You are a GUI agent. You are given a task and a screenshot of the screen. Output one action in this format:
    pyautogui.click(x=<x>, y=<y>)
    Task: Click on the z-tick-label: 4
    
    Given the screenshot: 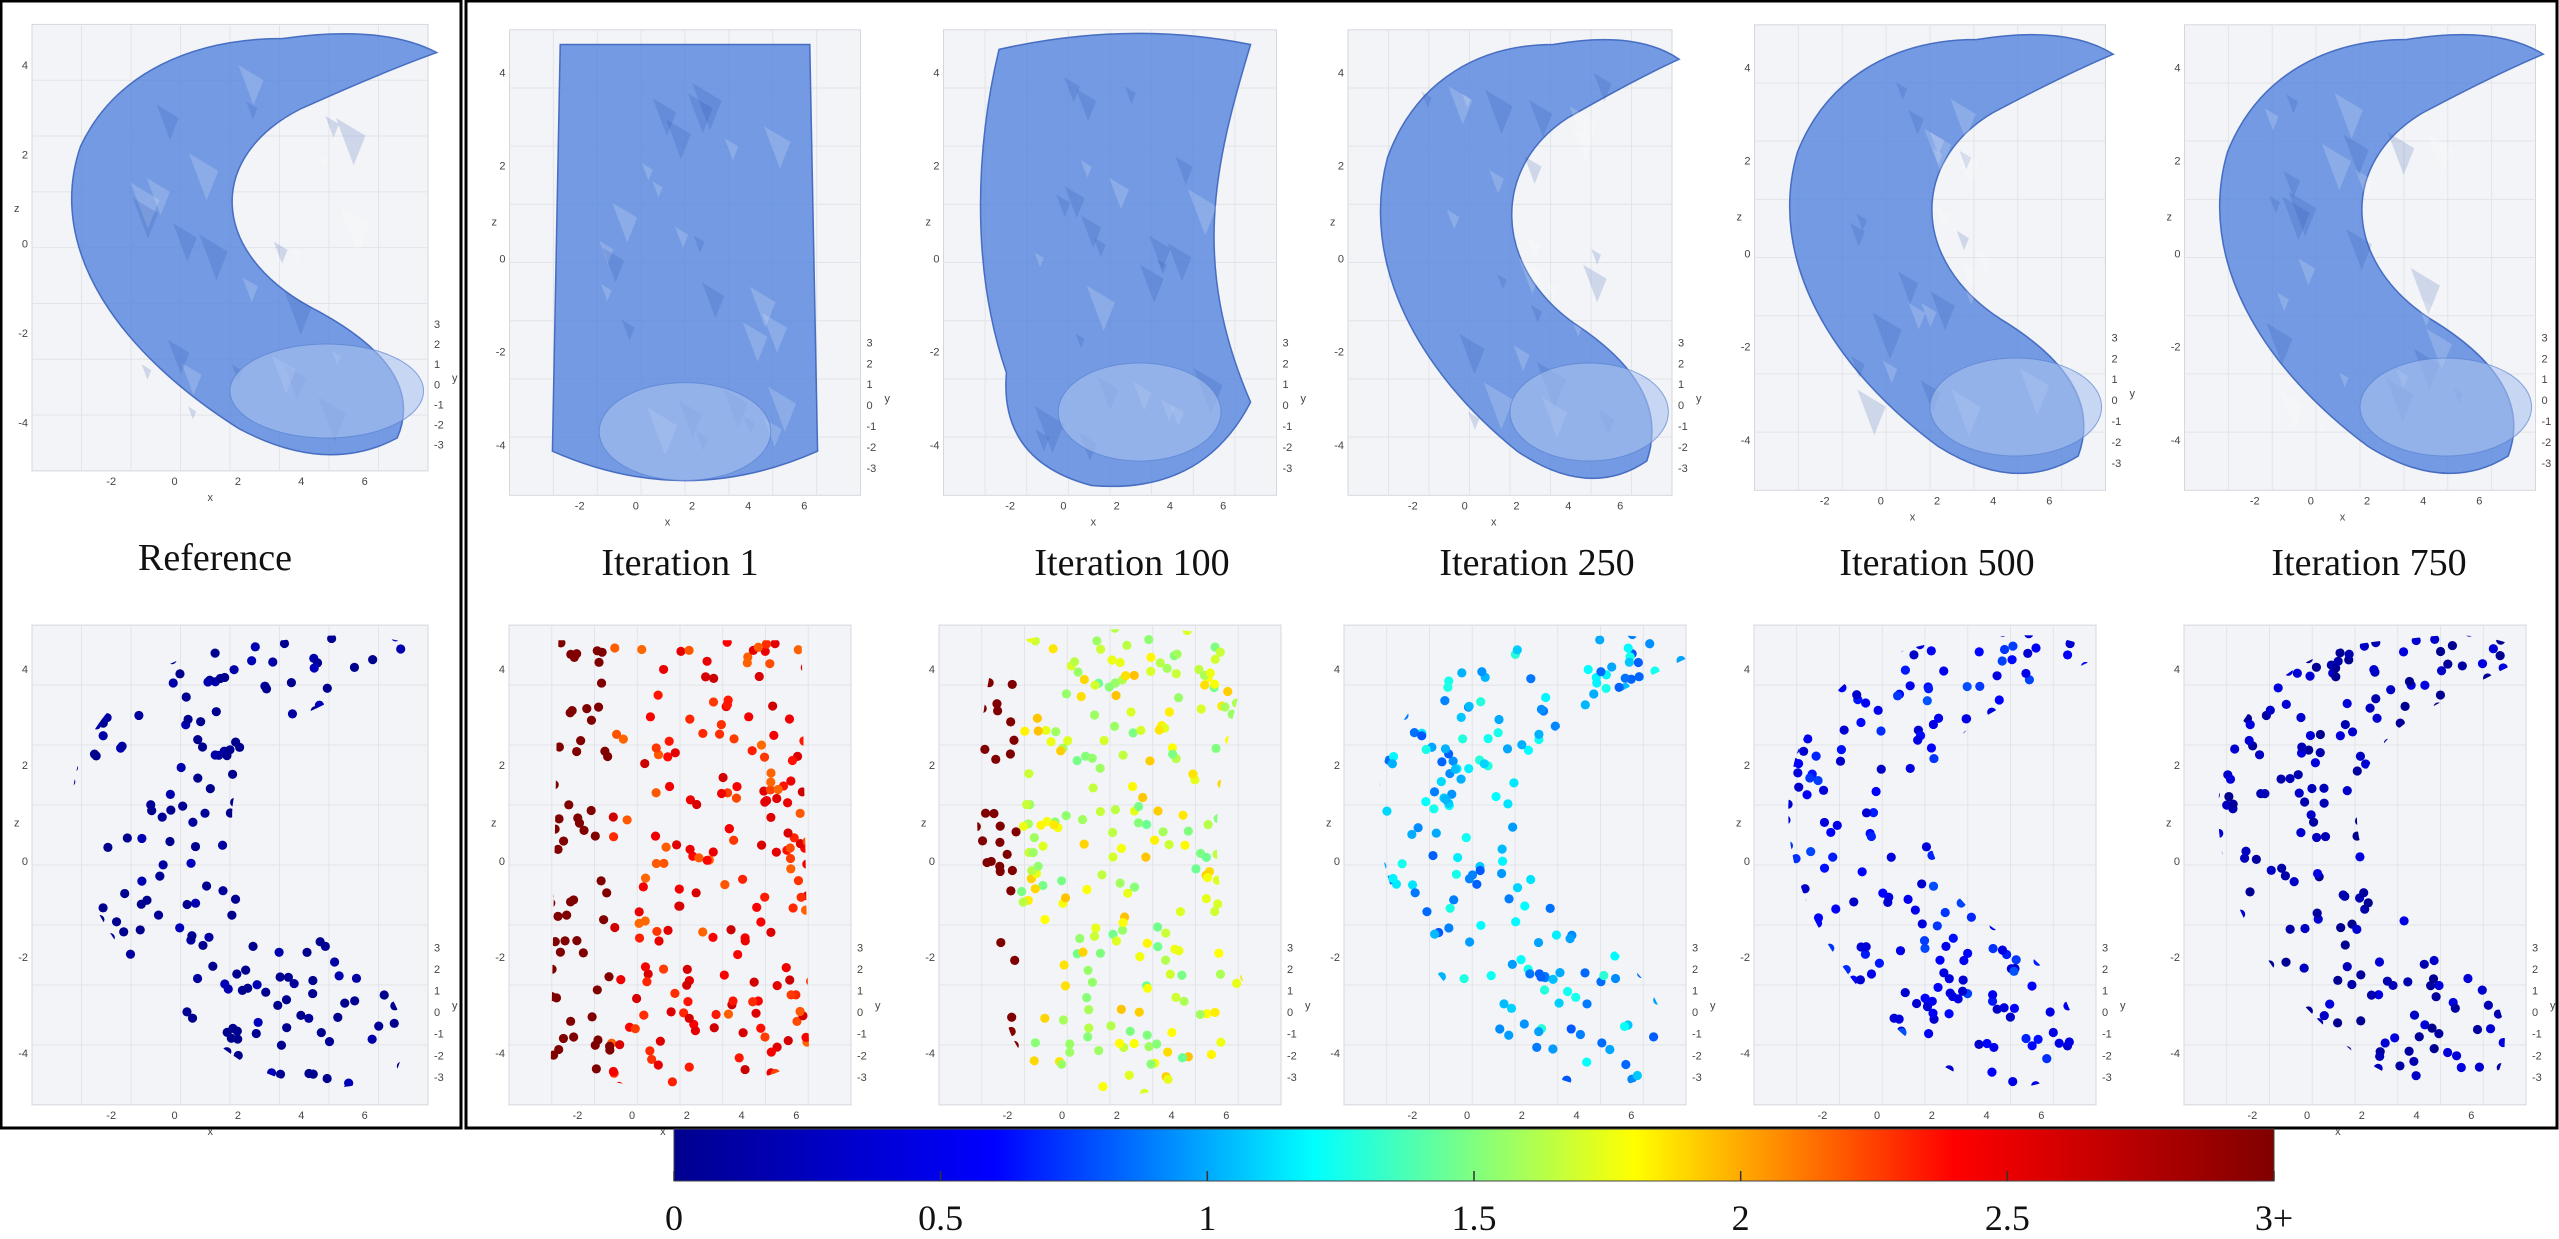 What is the action you would take?
    pyautogui.click(x=25, y=66)
    